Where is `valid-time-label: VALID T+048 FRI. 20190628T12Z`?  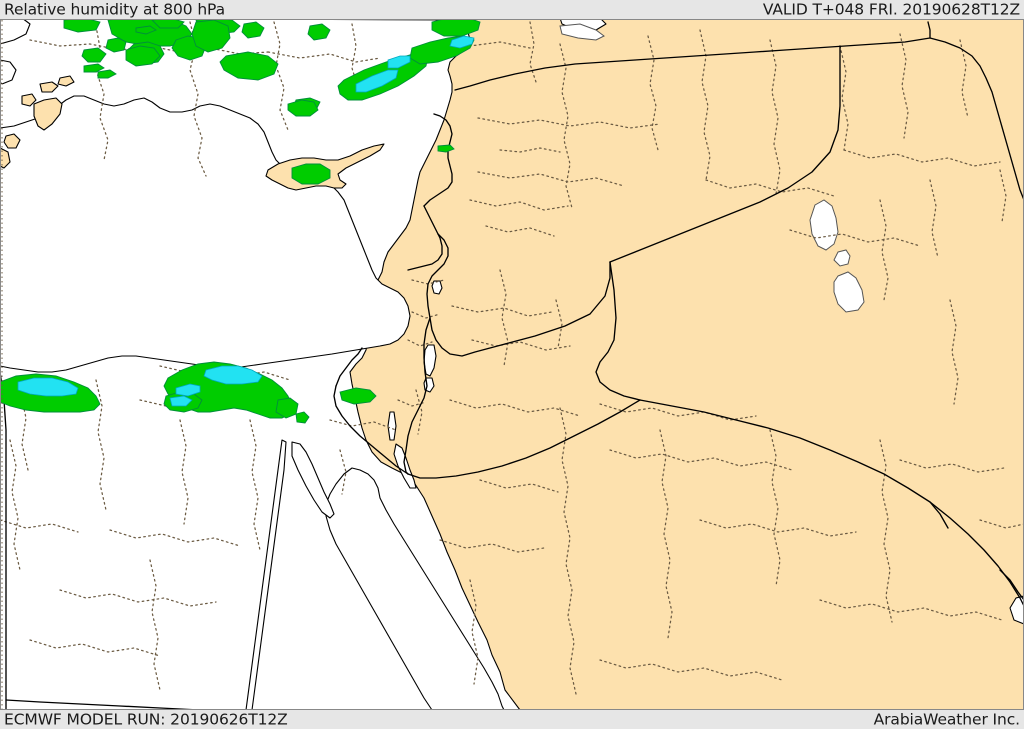 valid-time-label: VALID T+048 FRI. 20190628T12Z is located at coordinates (891, 9).